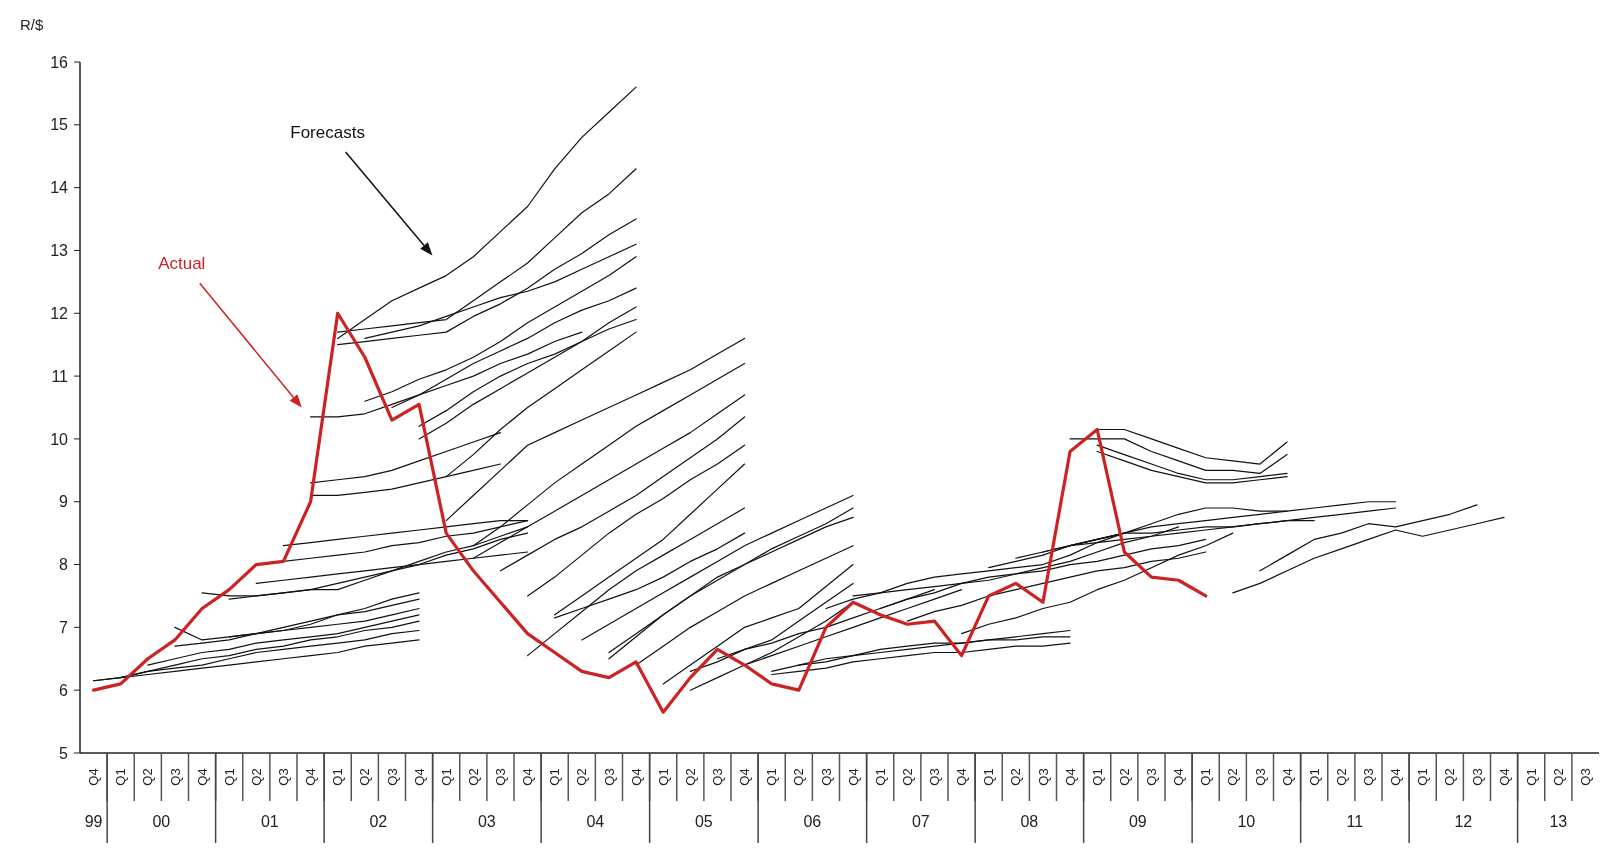  Describe the element at coordinates (1246, 821) in the screenshot. I see `text: 10` at that location.